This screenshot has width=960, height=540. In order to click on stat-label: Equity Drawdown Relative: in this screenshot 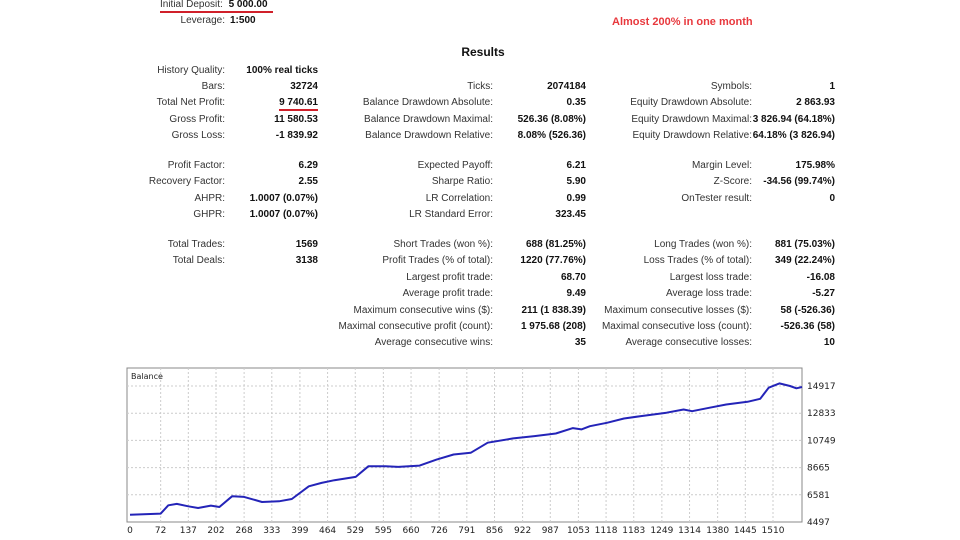, I will do `click(692, 135)`.